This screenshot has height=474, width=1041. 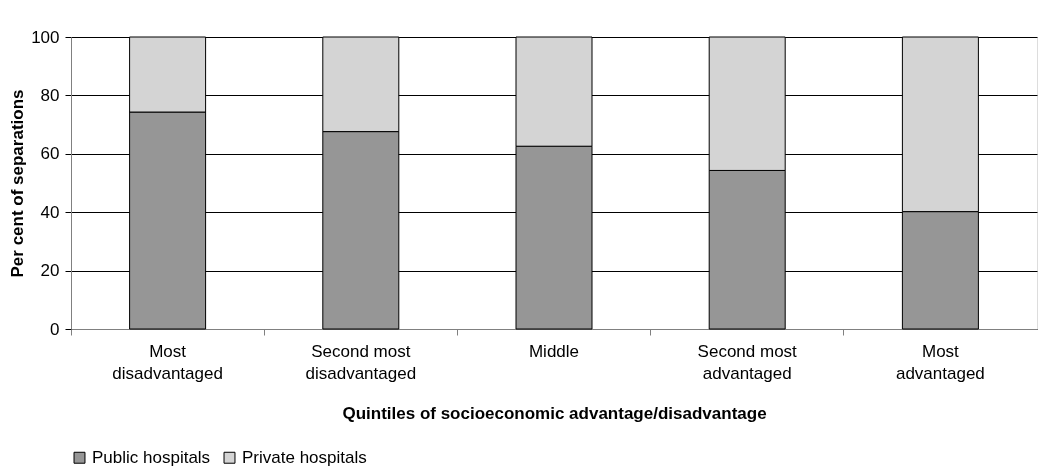 I want to click on y-tick-label: 40, so click(x=50, y=212).